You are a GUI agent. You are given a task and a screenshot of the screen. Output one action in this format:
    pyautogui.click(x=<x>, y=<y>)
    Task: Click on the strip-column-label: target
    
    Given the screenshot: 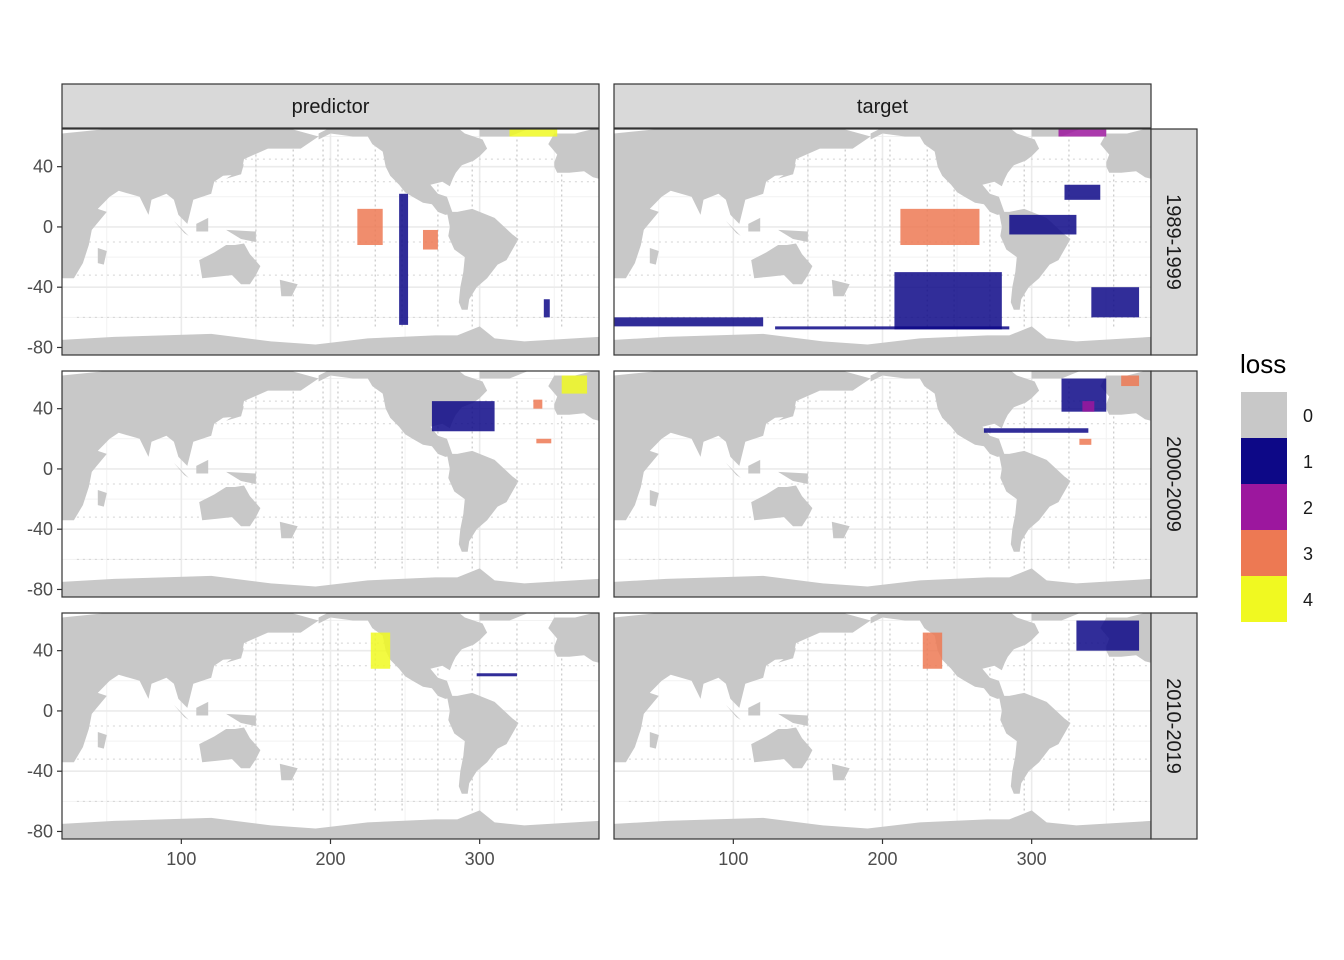 What is the action you would take?
    pyautogui.click(x=883, y=107)
    